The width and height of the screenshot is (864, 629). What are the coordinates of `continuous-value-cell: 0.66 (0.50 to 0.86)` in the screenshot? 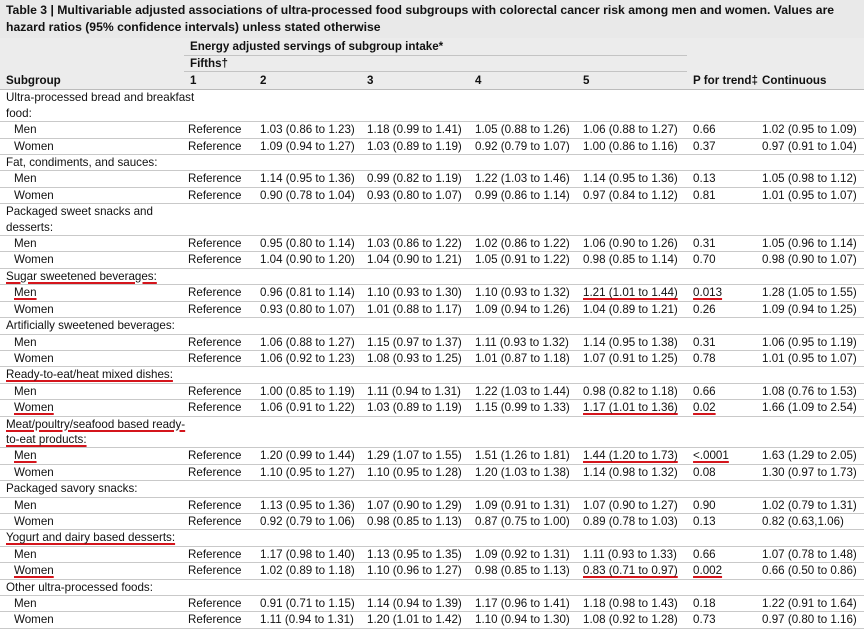 It's located at (810, 571).